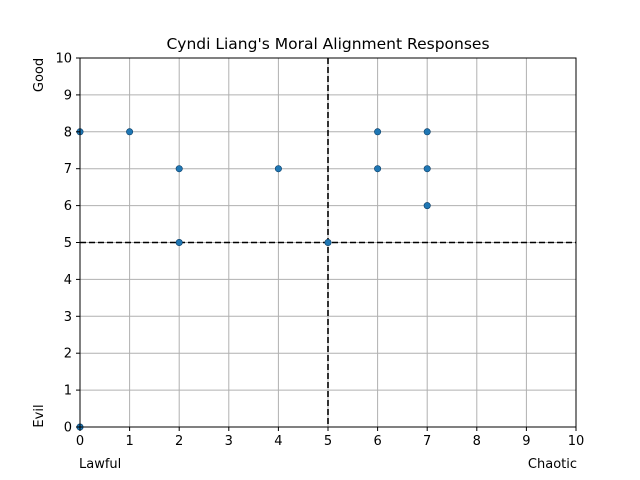 The image size is (640, 480). Describe the element at coordinates (68, 206) in the screenshot. I see `y-tick-label: 6` at that location.